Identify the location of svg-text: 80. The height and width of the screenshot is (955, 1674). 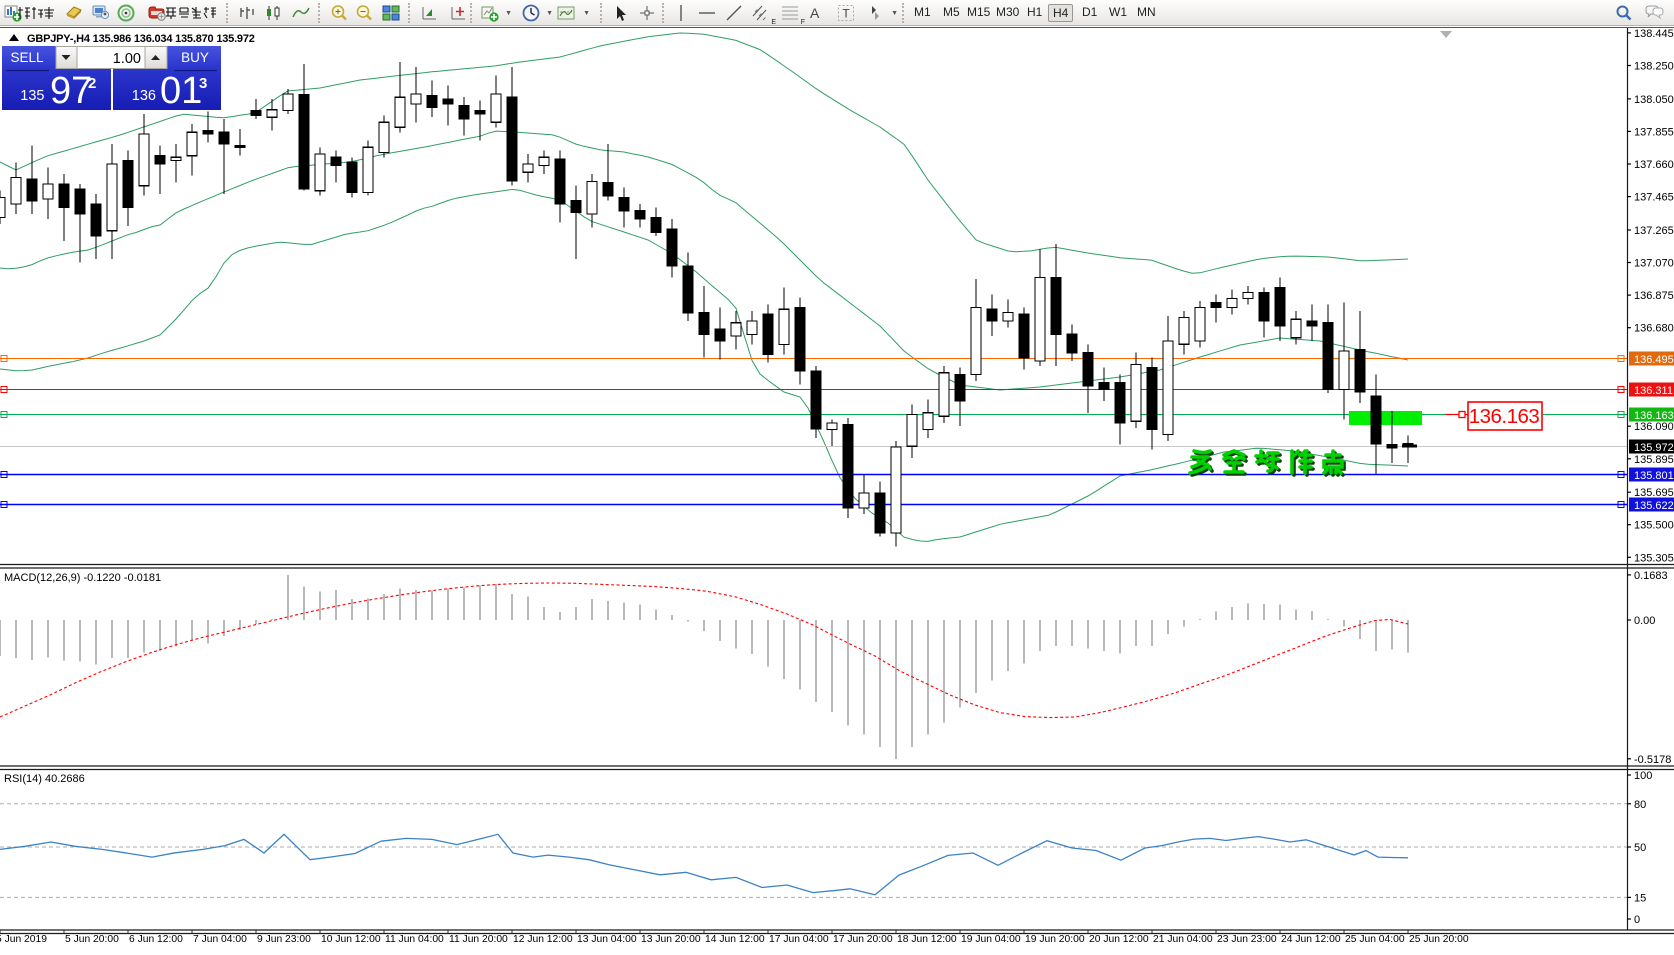
(1640, 805).